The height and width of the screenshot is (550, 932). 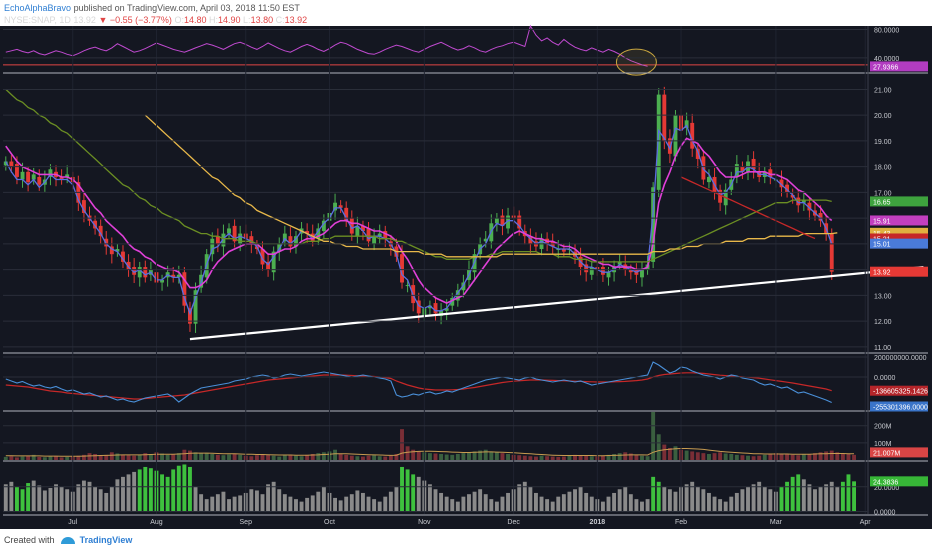 What do you see at coordinates (246, 522) in the screenshot?
I see `x-tick-label: Sep` at bounding box center [246, 522].